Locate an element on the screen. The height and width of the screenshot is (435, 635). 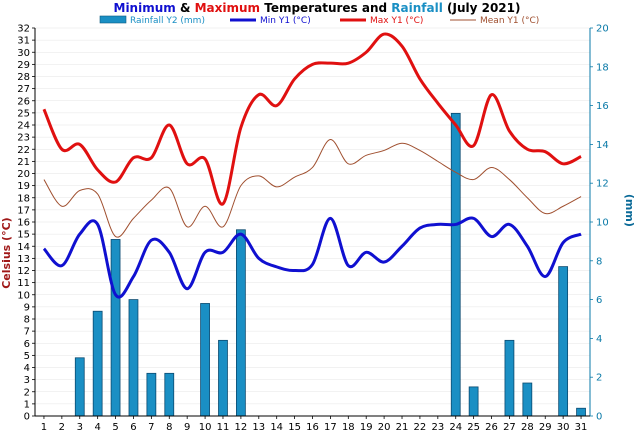
title-part: Maximum is located at coordinates (227, 8).